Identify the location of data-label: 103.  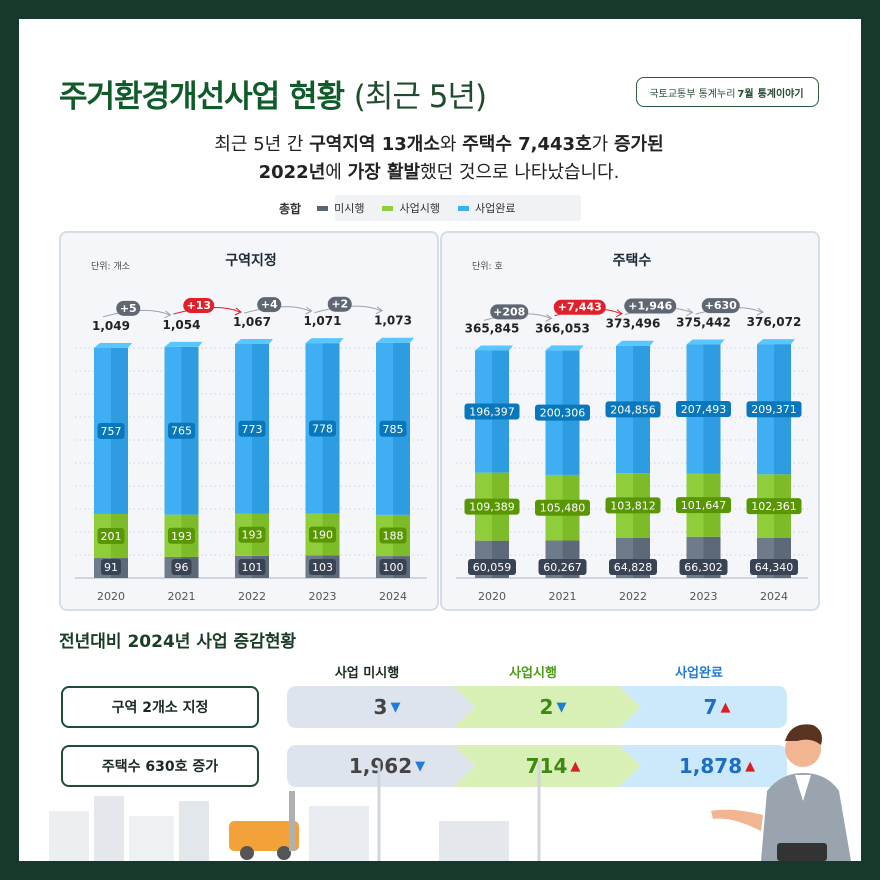
(322, 567).